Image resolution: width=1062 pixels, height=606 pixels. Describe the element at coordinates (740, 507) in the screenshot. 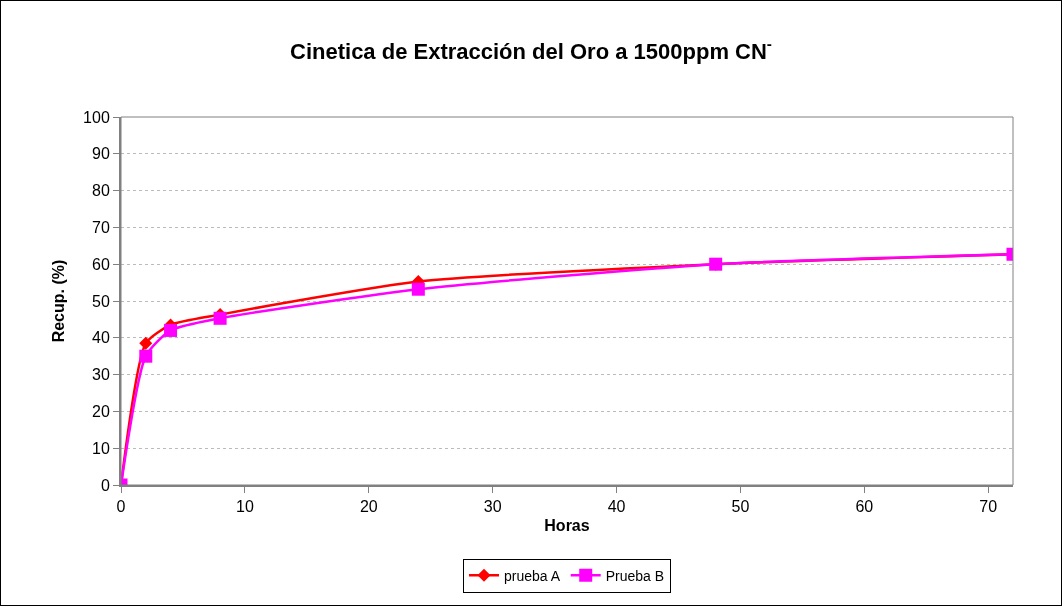

I see `x-tick-label: 50` at that location.